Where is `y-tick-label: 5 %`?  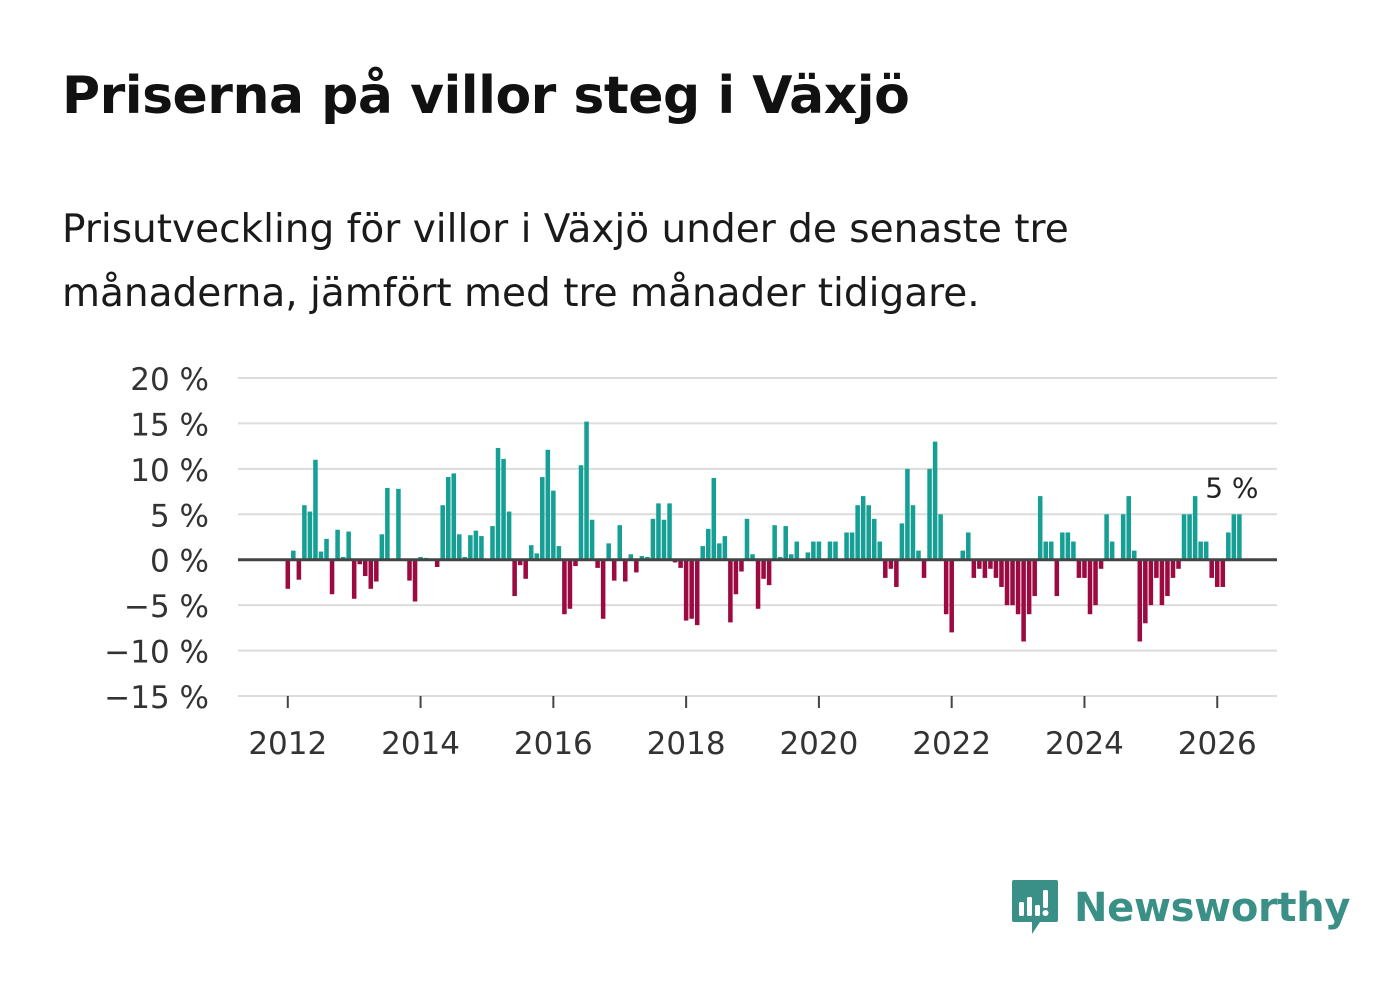 y-tick-label: 5 % is located at coordinates (179, 516).